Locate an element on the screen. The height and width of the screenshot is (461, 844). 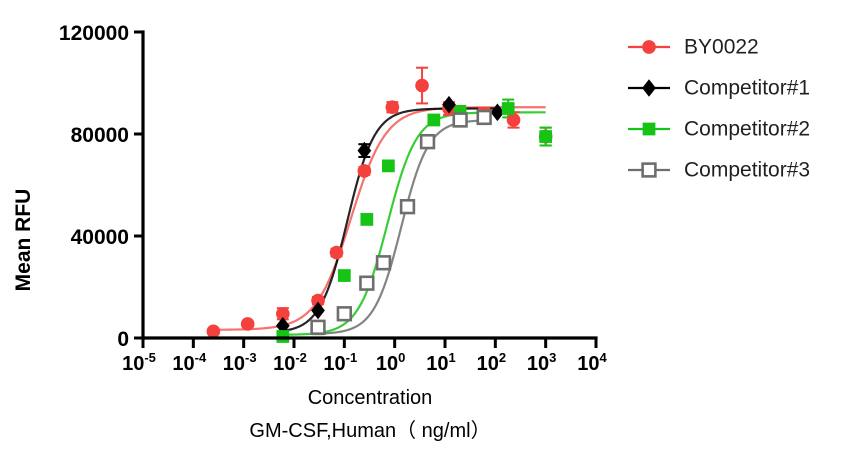
svg-text: 10⁻⁵ is located at coordinates (139, 362).